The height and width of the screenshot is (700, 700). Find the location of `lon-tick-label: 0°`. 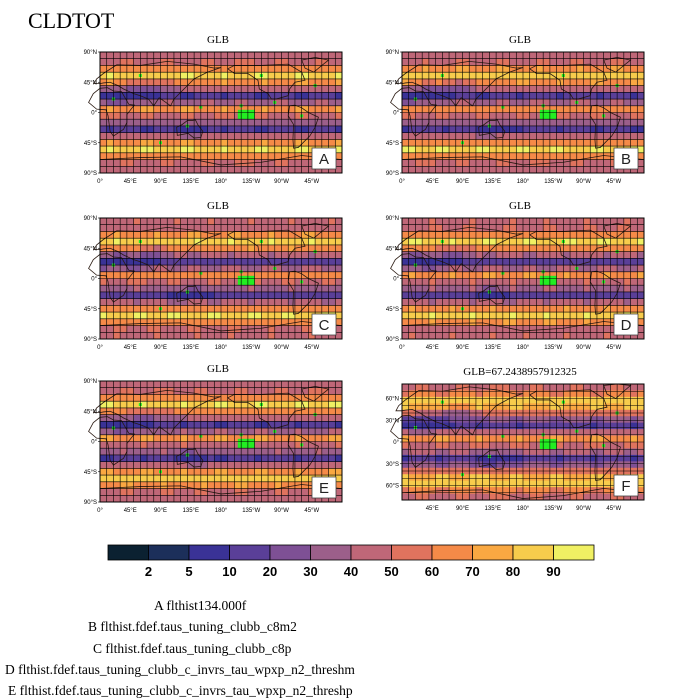

lon-tick-label: 0° is located at coordinates (100, 511).